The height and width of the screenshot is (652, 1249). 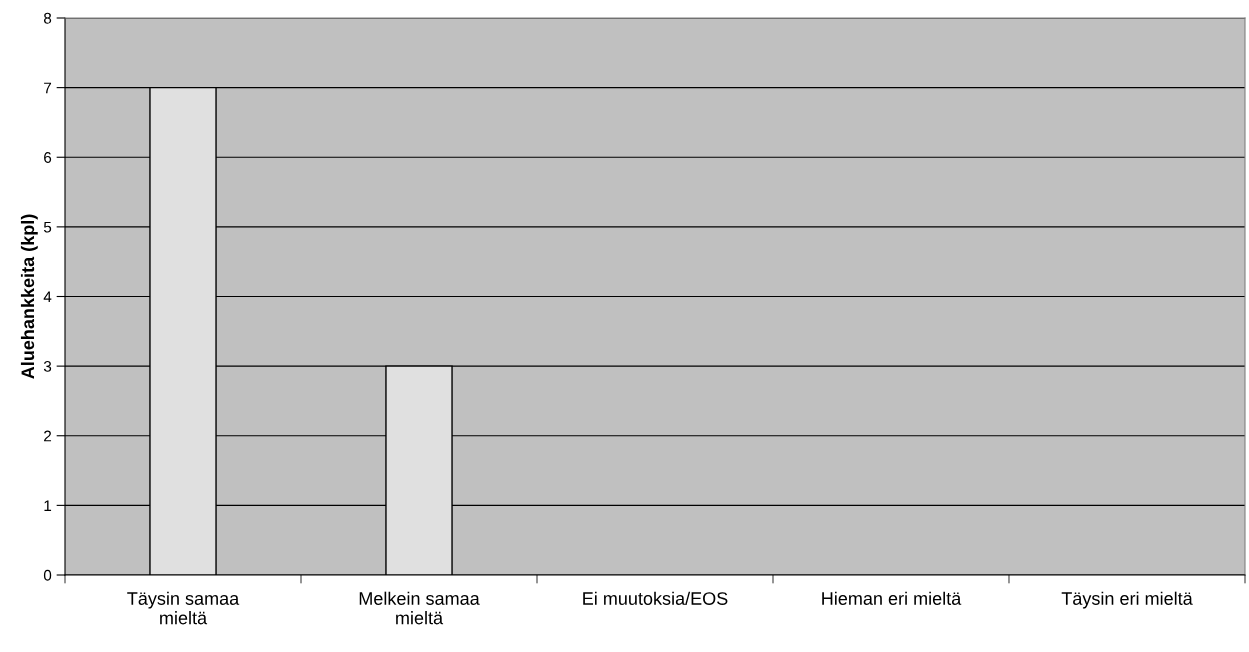 What do you see at coordinates (1127, 600) in the screenshot?
I see `x-tick-label: Täysin eri mieltä` at bounding box center [1127, 600].